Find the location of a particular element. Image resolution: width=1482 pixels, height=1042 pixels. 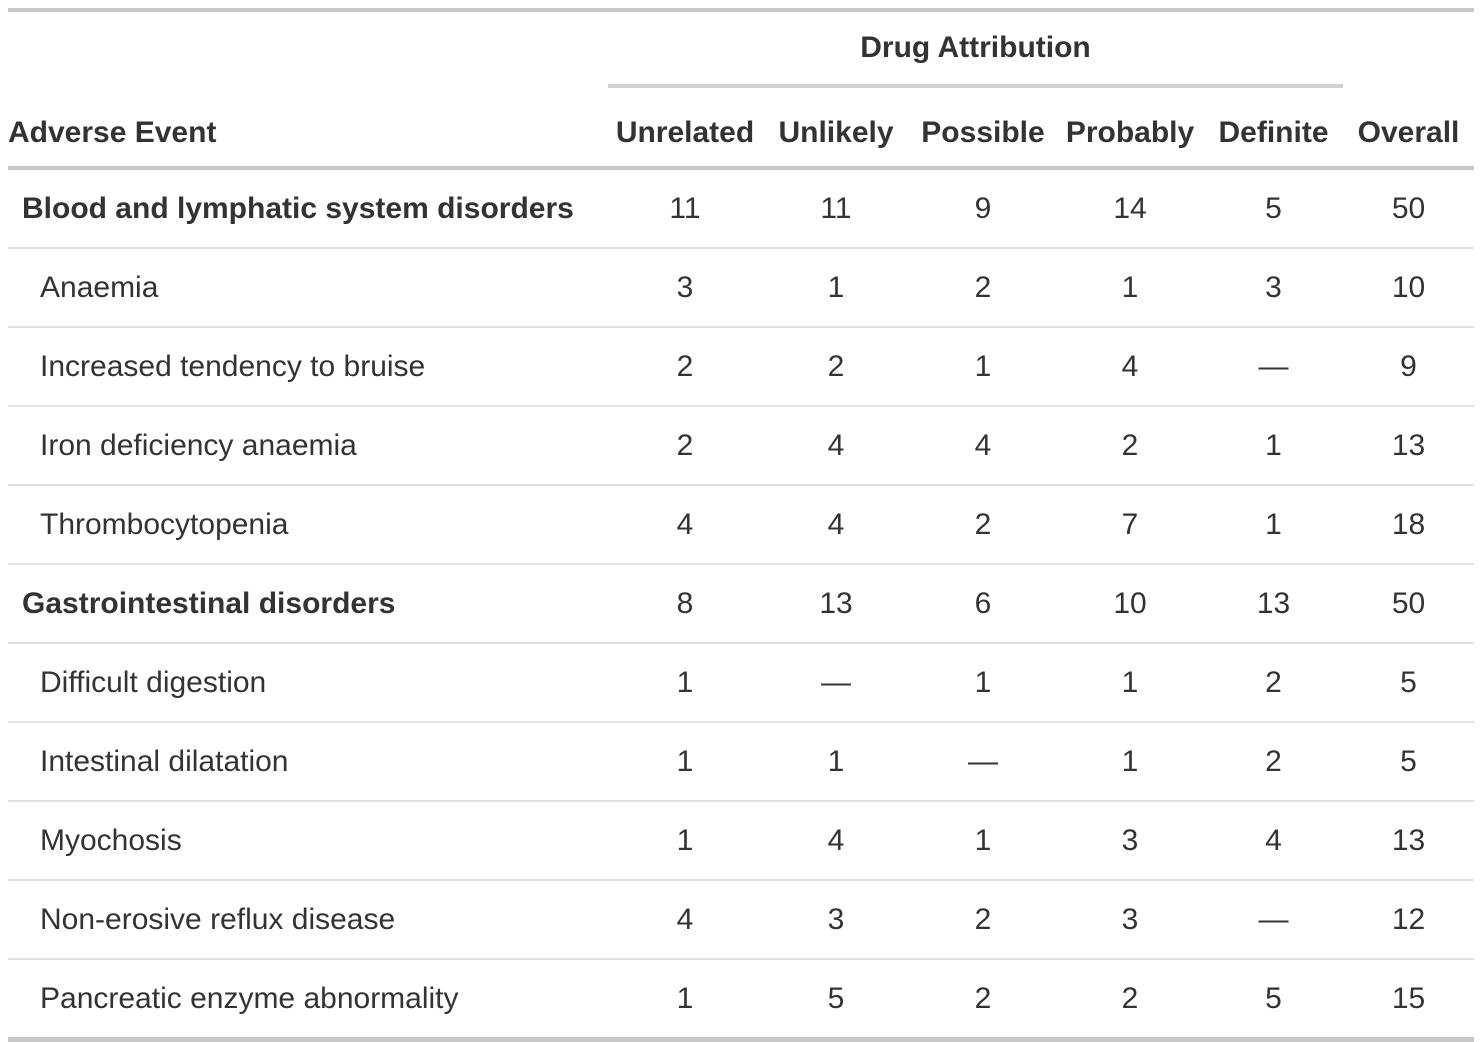

cell-unlikely: 5 is located at coordinates (836, 998).